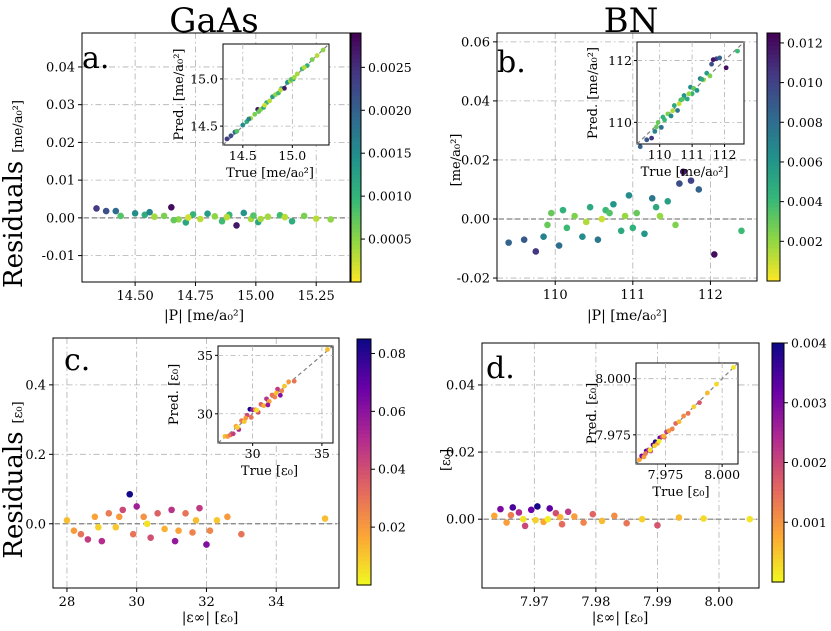  What do you see at coordinates (809, 343) in the screenshot?
I see `colorbar-tick-label: 0.004` at bounding box center [809, 343].